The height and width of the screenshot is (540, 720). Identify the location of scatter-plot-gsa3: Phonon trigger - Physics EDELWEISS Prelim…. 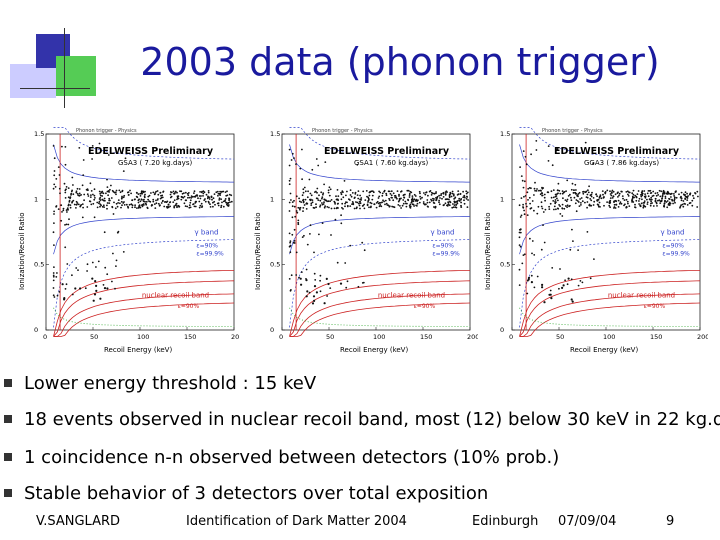
(128, 240).